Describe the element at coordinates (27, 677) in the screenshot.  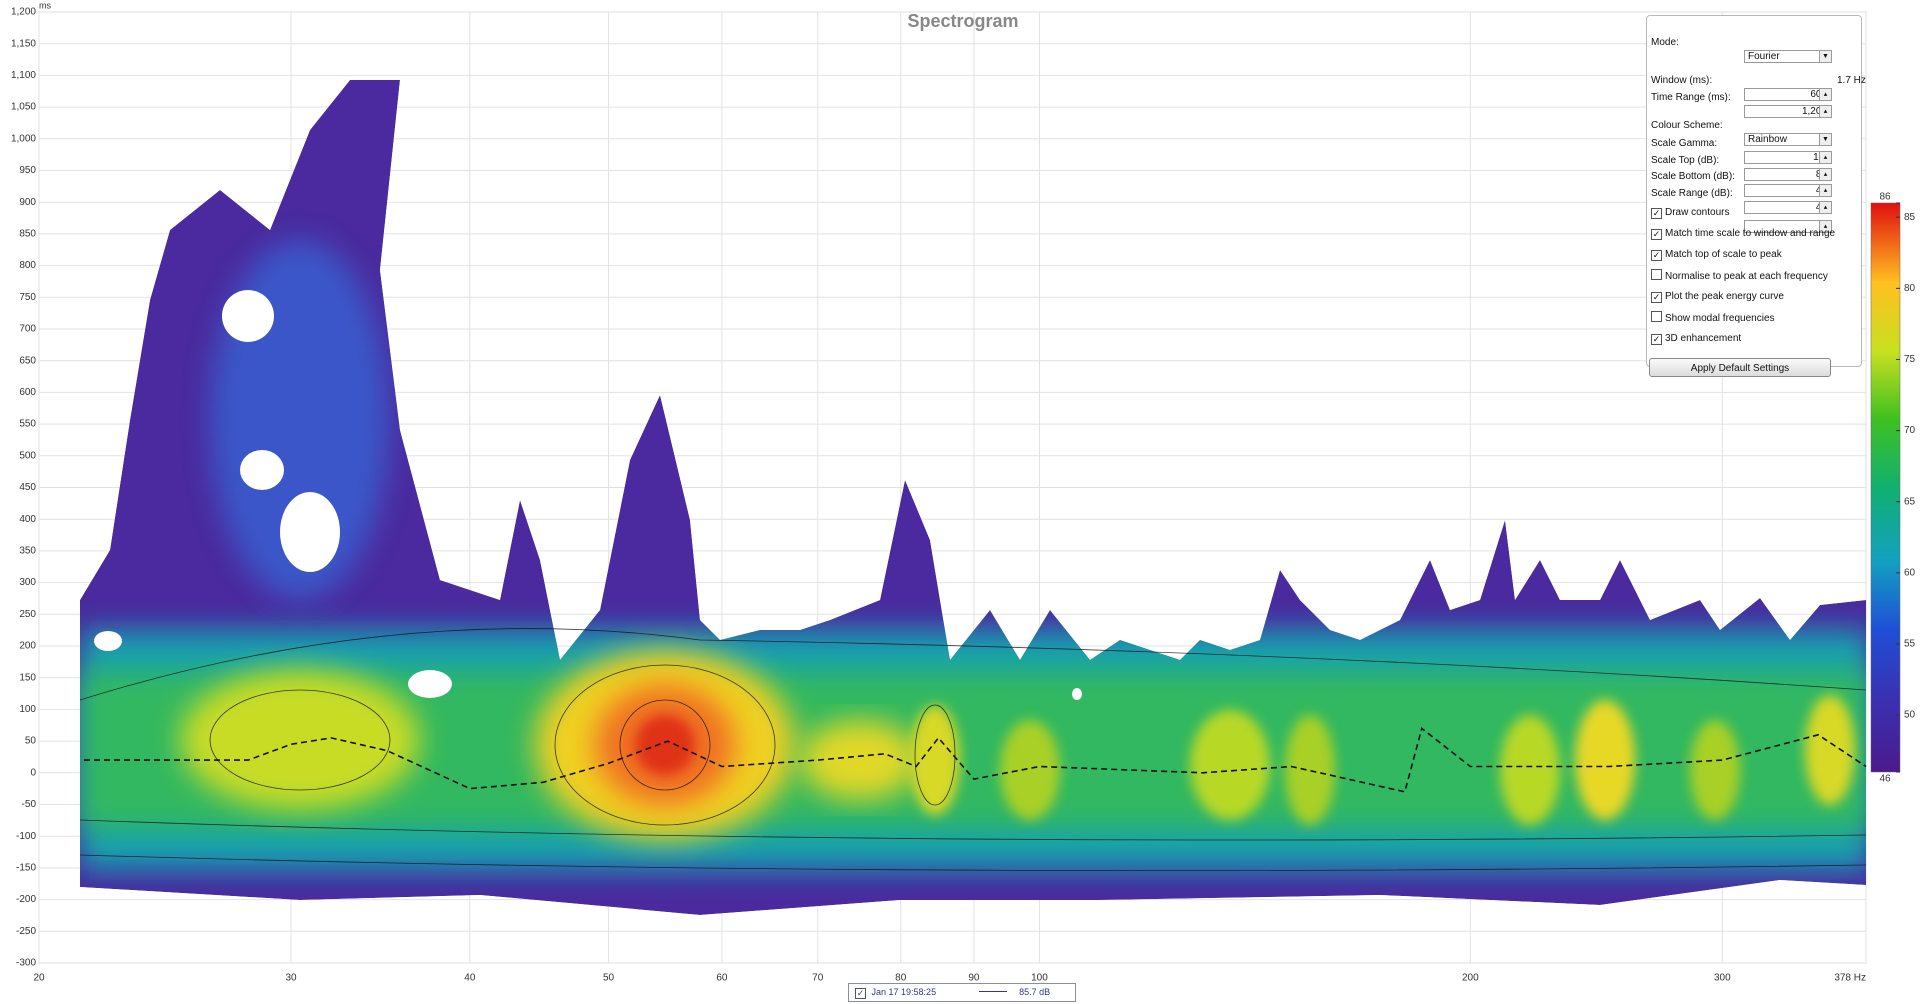
I see `y-tick-label: 150` at that location.